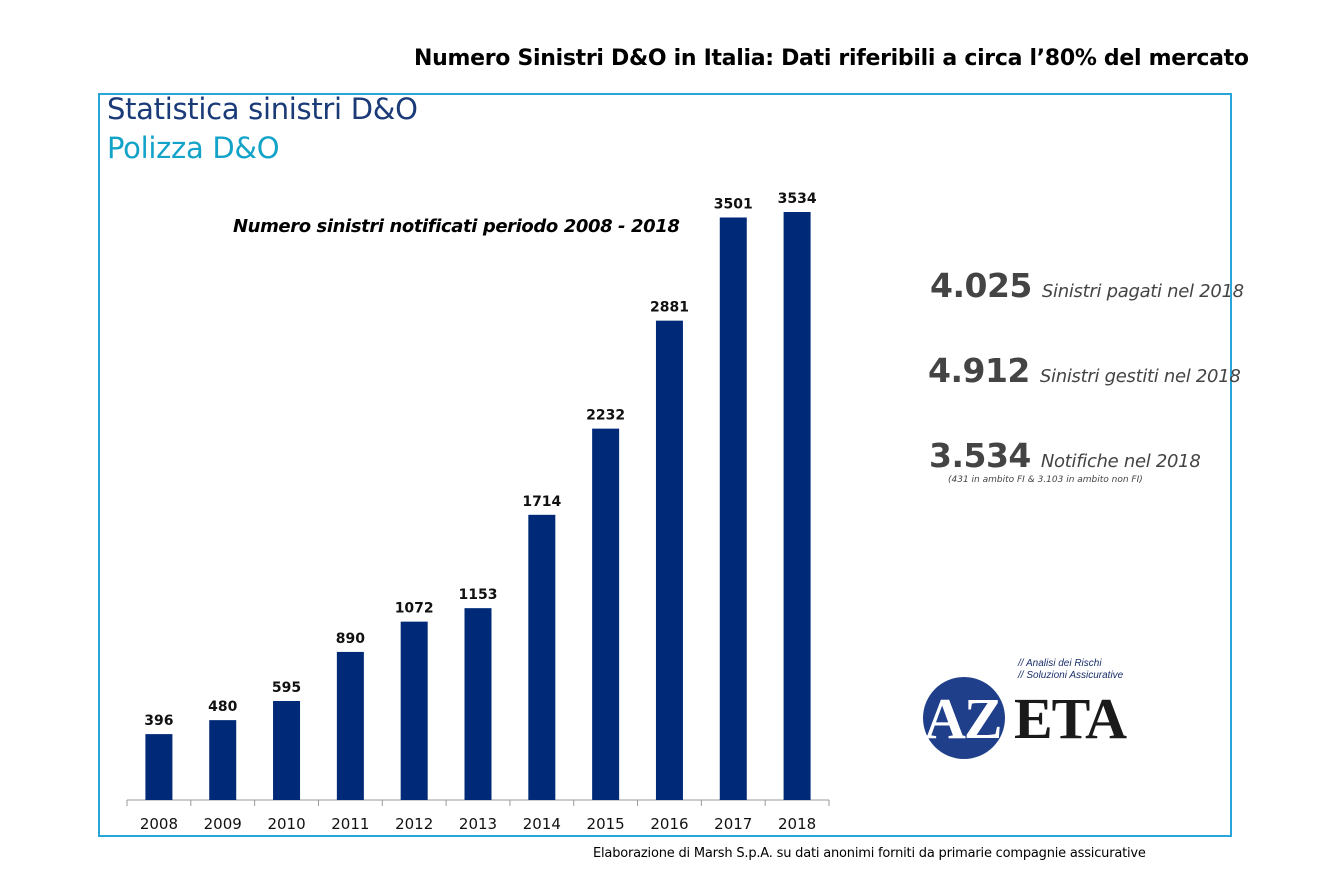 Image resolution: width=1329 pixels, height=880 pixels. I want to click on stat-notifications-value: 3.534, so click(980, 455).